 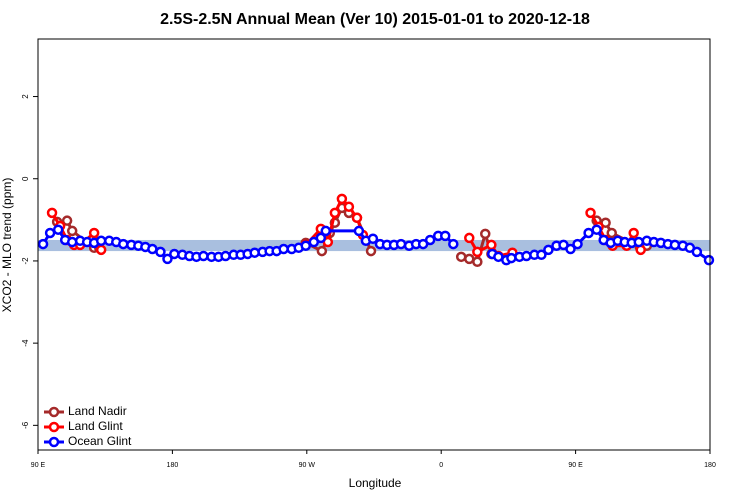 I want to click on legend-label: Ocean Glint, so click(x=100, y=441).